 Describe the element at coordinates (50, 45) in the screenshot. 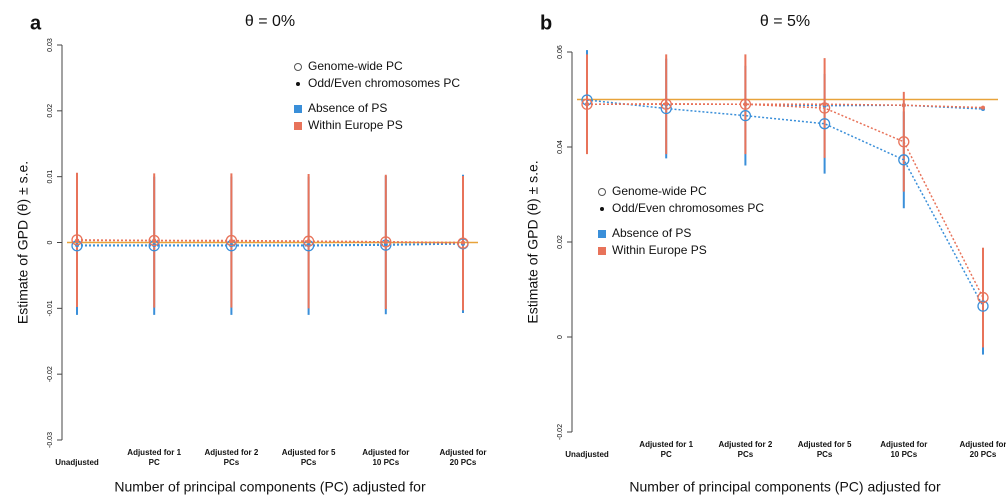

I see `y-tick-label: 0.03` at that location.